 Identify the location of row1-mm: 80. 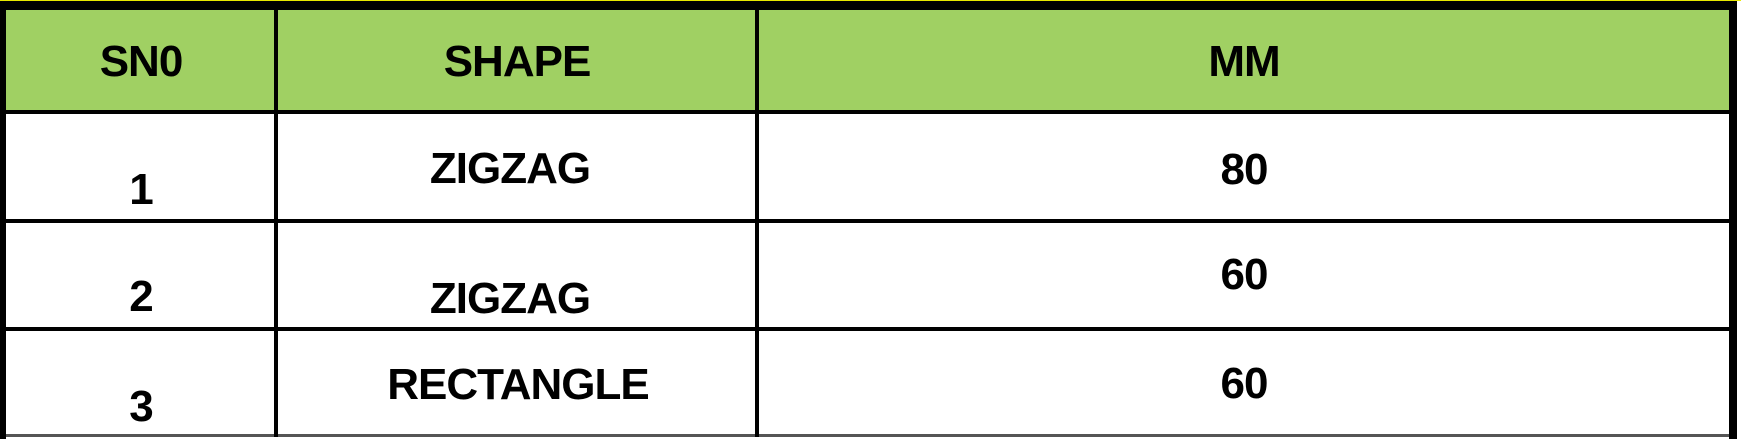
(1244, 169).